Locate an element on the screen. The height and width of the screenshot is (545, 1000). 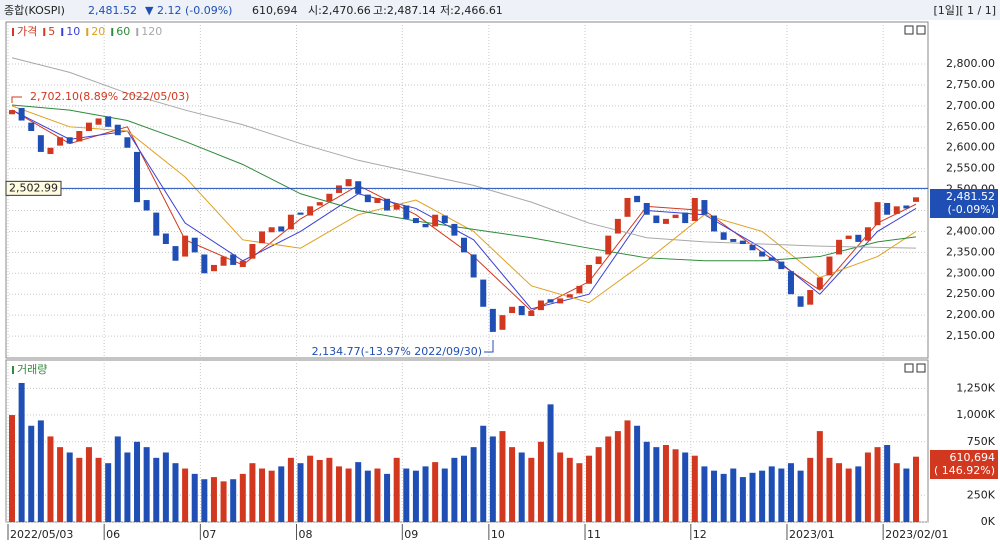
y-tick-label: 2,650.00 is located at coordinates (970, 126).